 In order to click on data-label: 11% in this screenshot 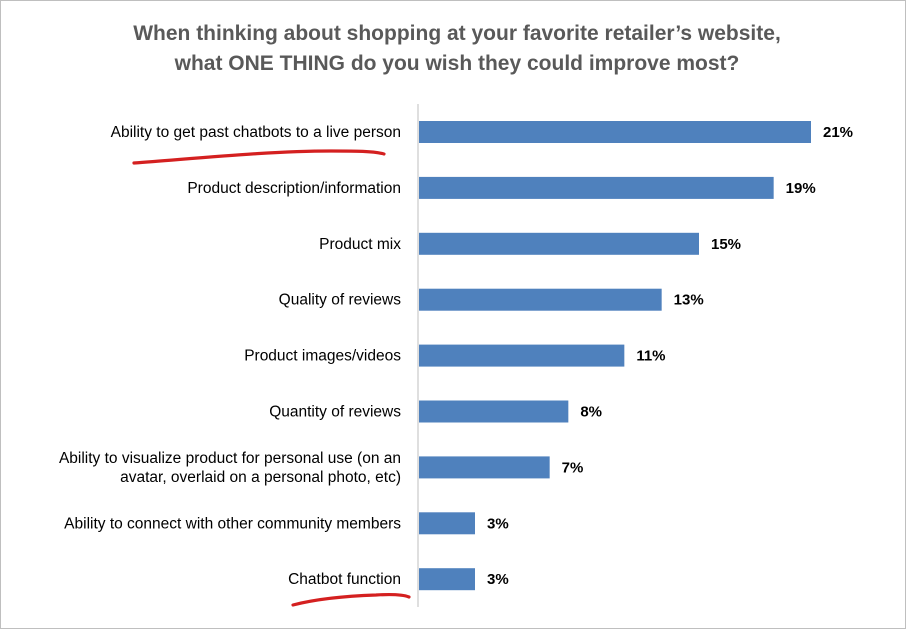, I will do `click(650, 356)`.